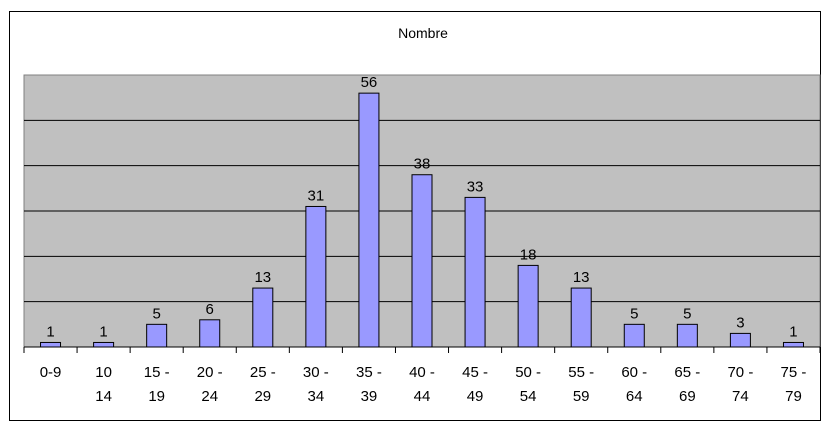  What do you see at coordinates (423, 33) in the screenshot?
I see `chart-title: Nombre` at bounding box center [423, 33].